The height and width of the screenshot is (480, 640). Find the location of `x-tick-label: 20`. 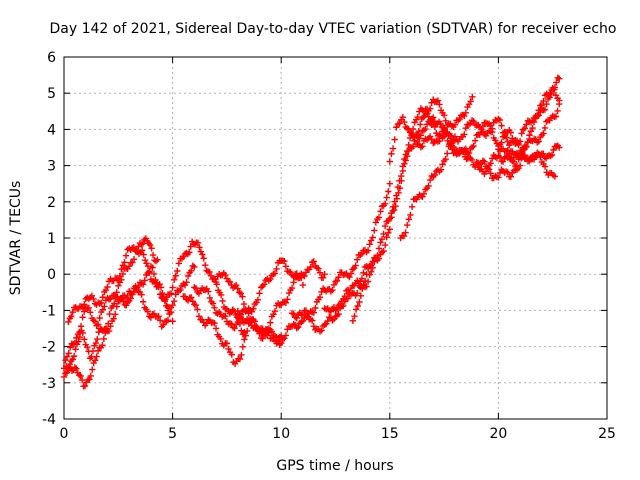

x-tick-label: 20 is located at coordinates (498, 434).